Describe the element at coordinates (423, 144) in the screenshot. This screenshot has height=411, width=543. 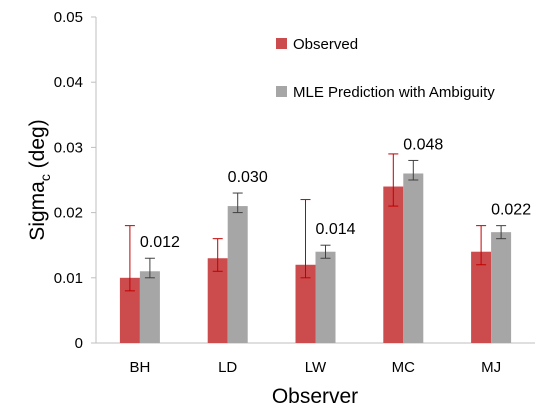
I see `value-annotation: 0.048` at that location.